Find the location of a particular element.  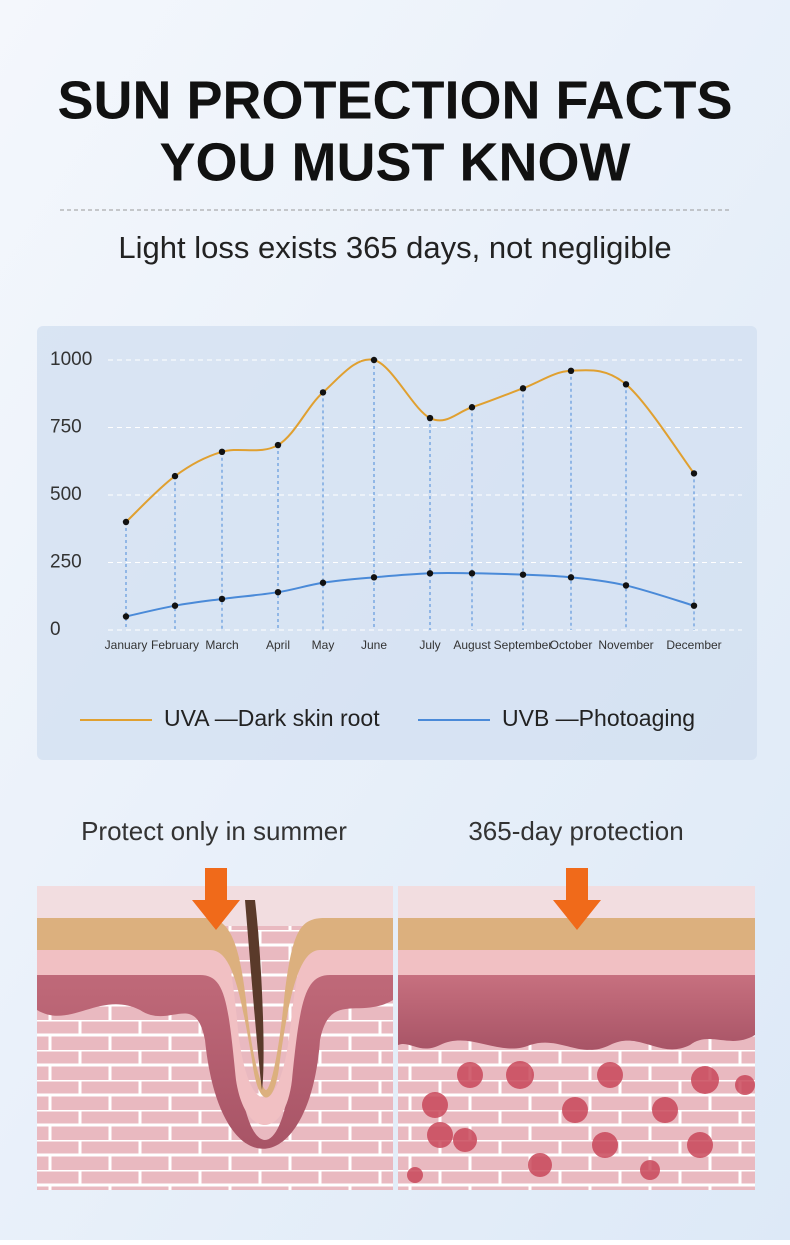

y-tick-label: 500 is located at coordinates (66, 494).